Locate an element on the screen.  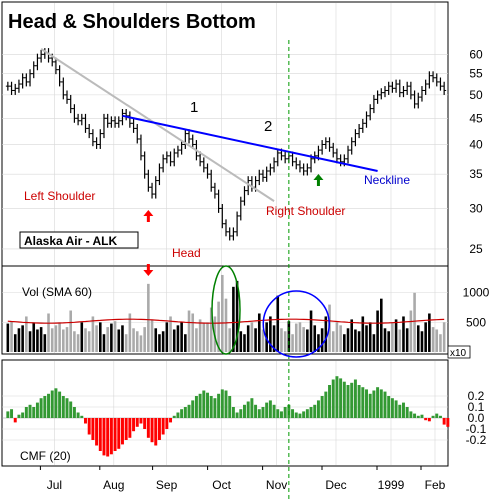
ticker-box is located at coordinates (79, 240).